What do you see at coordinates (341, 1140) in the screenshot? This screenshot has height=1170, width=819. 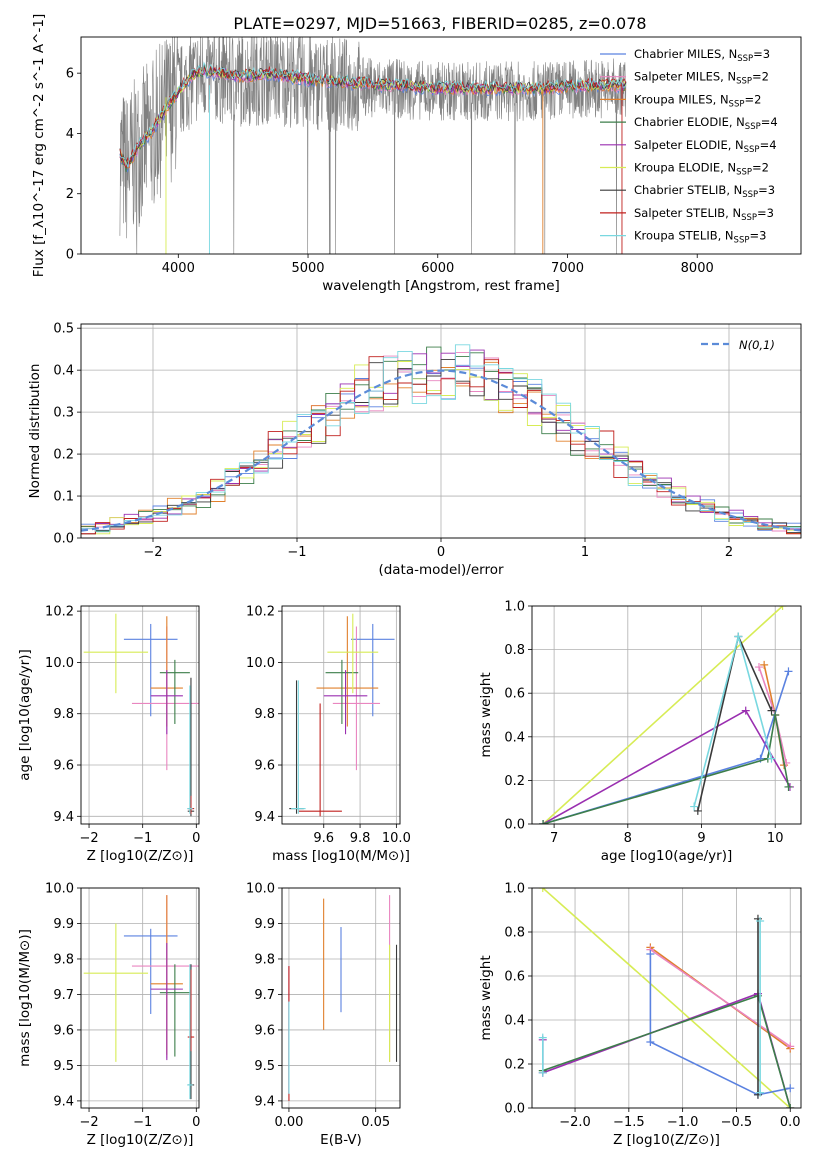 I see `x-axis-label: E(B-V)` at bounding box center [341, 1140].